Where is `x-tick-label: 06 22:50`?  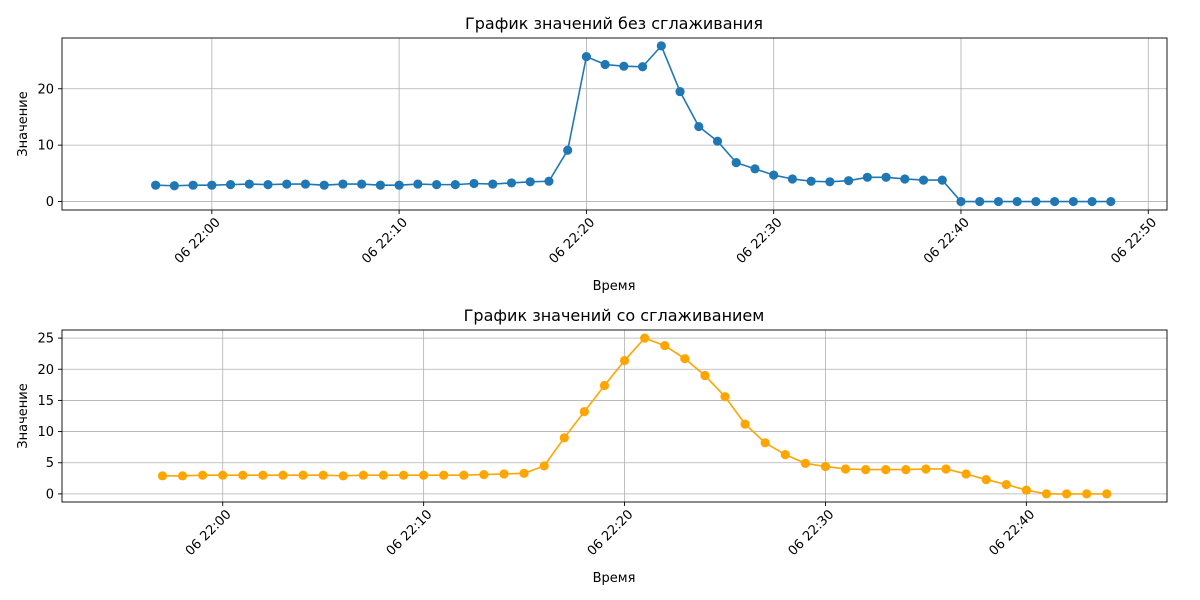 x-tick-label: 06 22:50 is located at coordinates (1134, 241).